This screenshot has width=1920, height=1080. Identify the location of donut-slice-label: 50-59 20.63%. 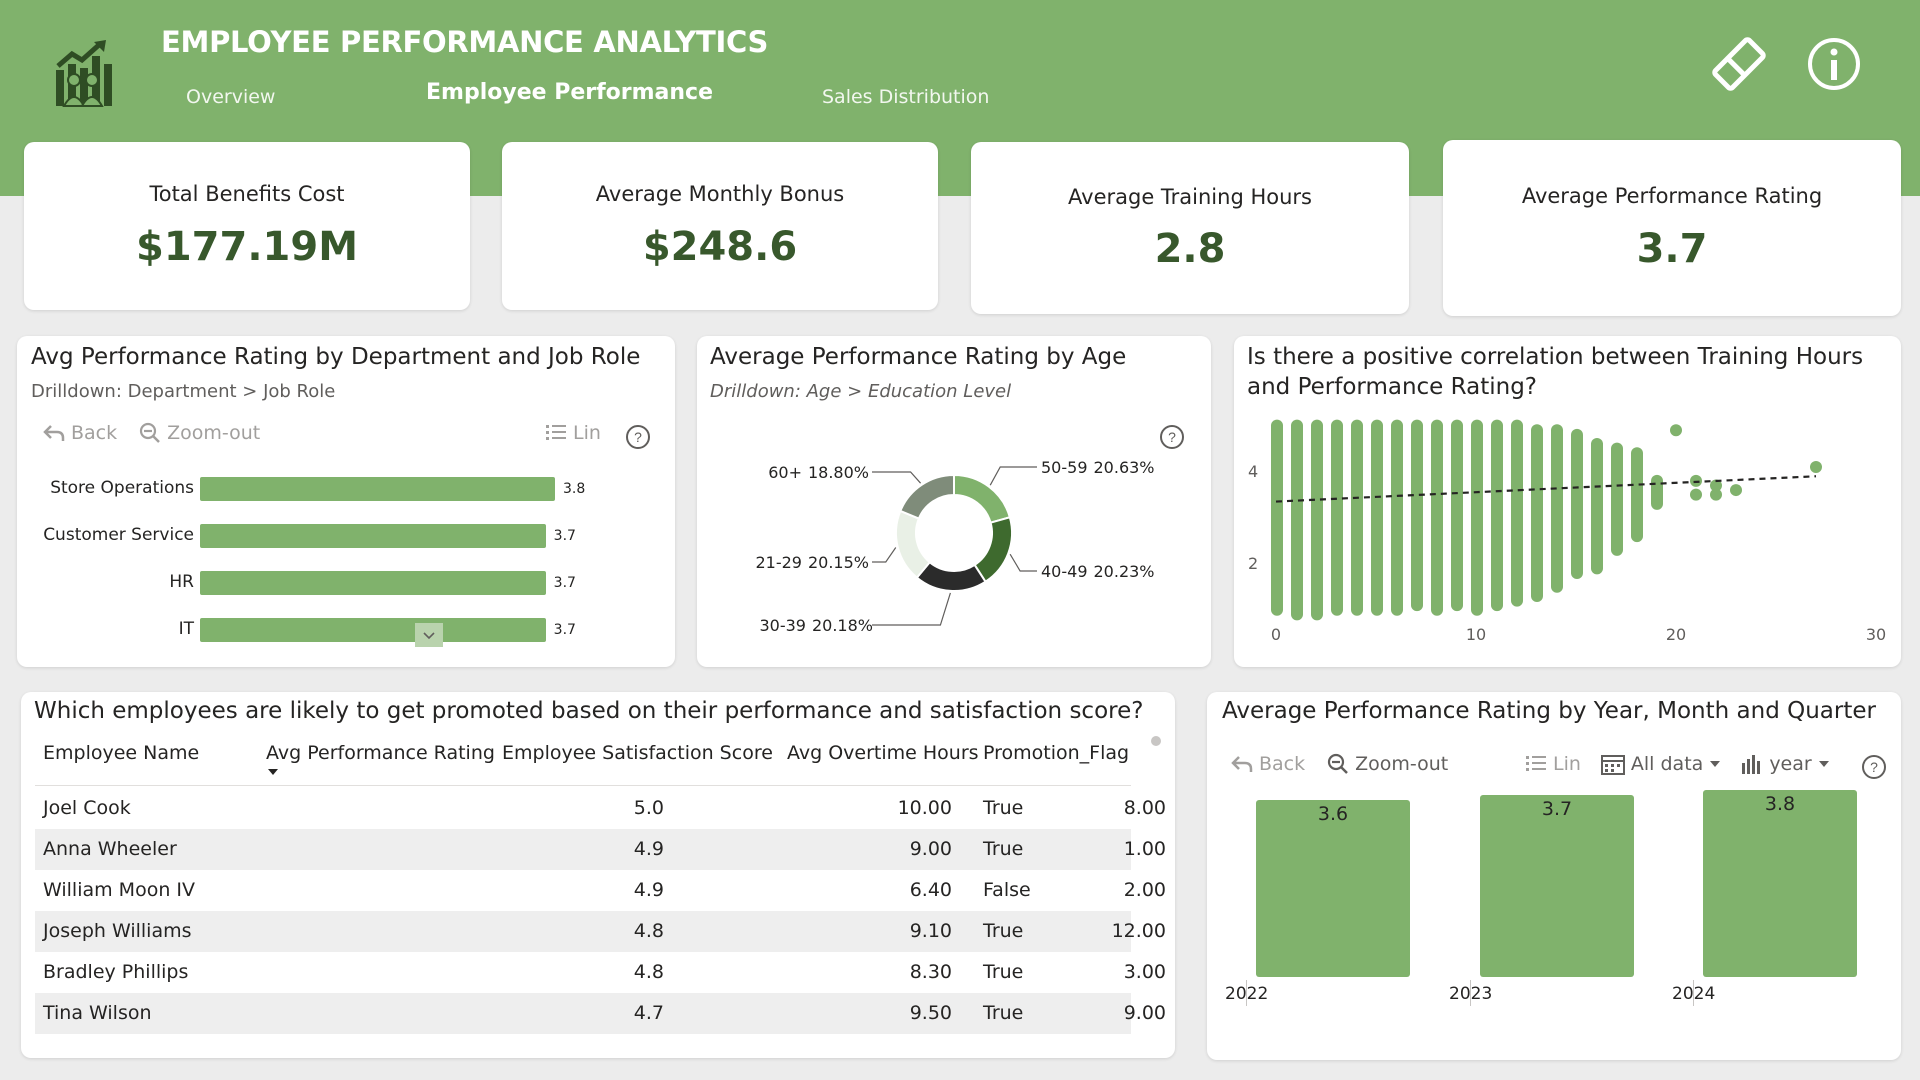
(1098, 467).